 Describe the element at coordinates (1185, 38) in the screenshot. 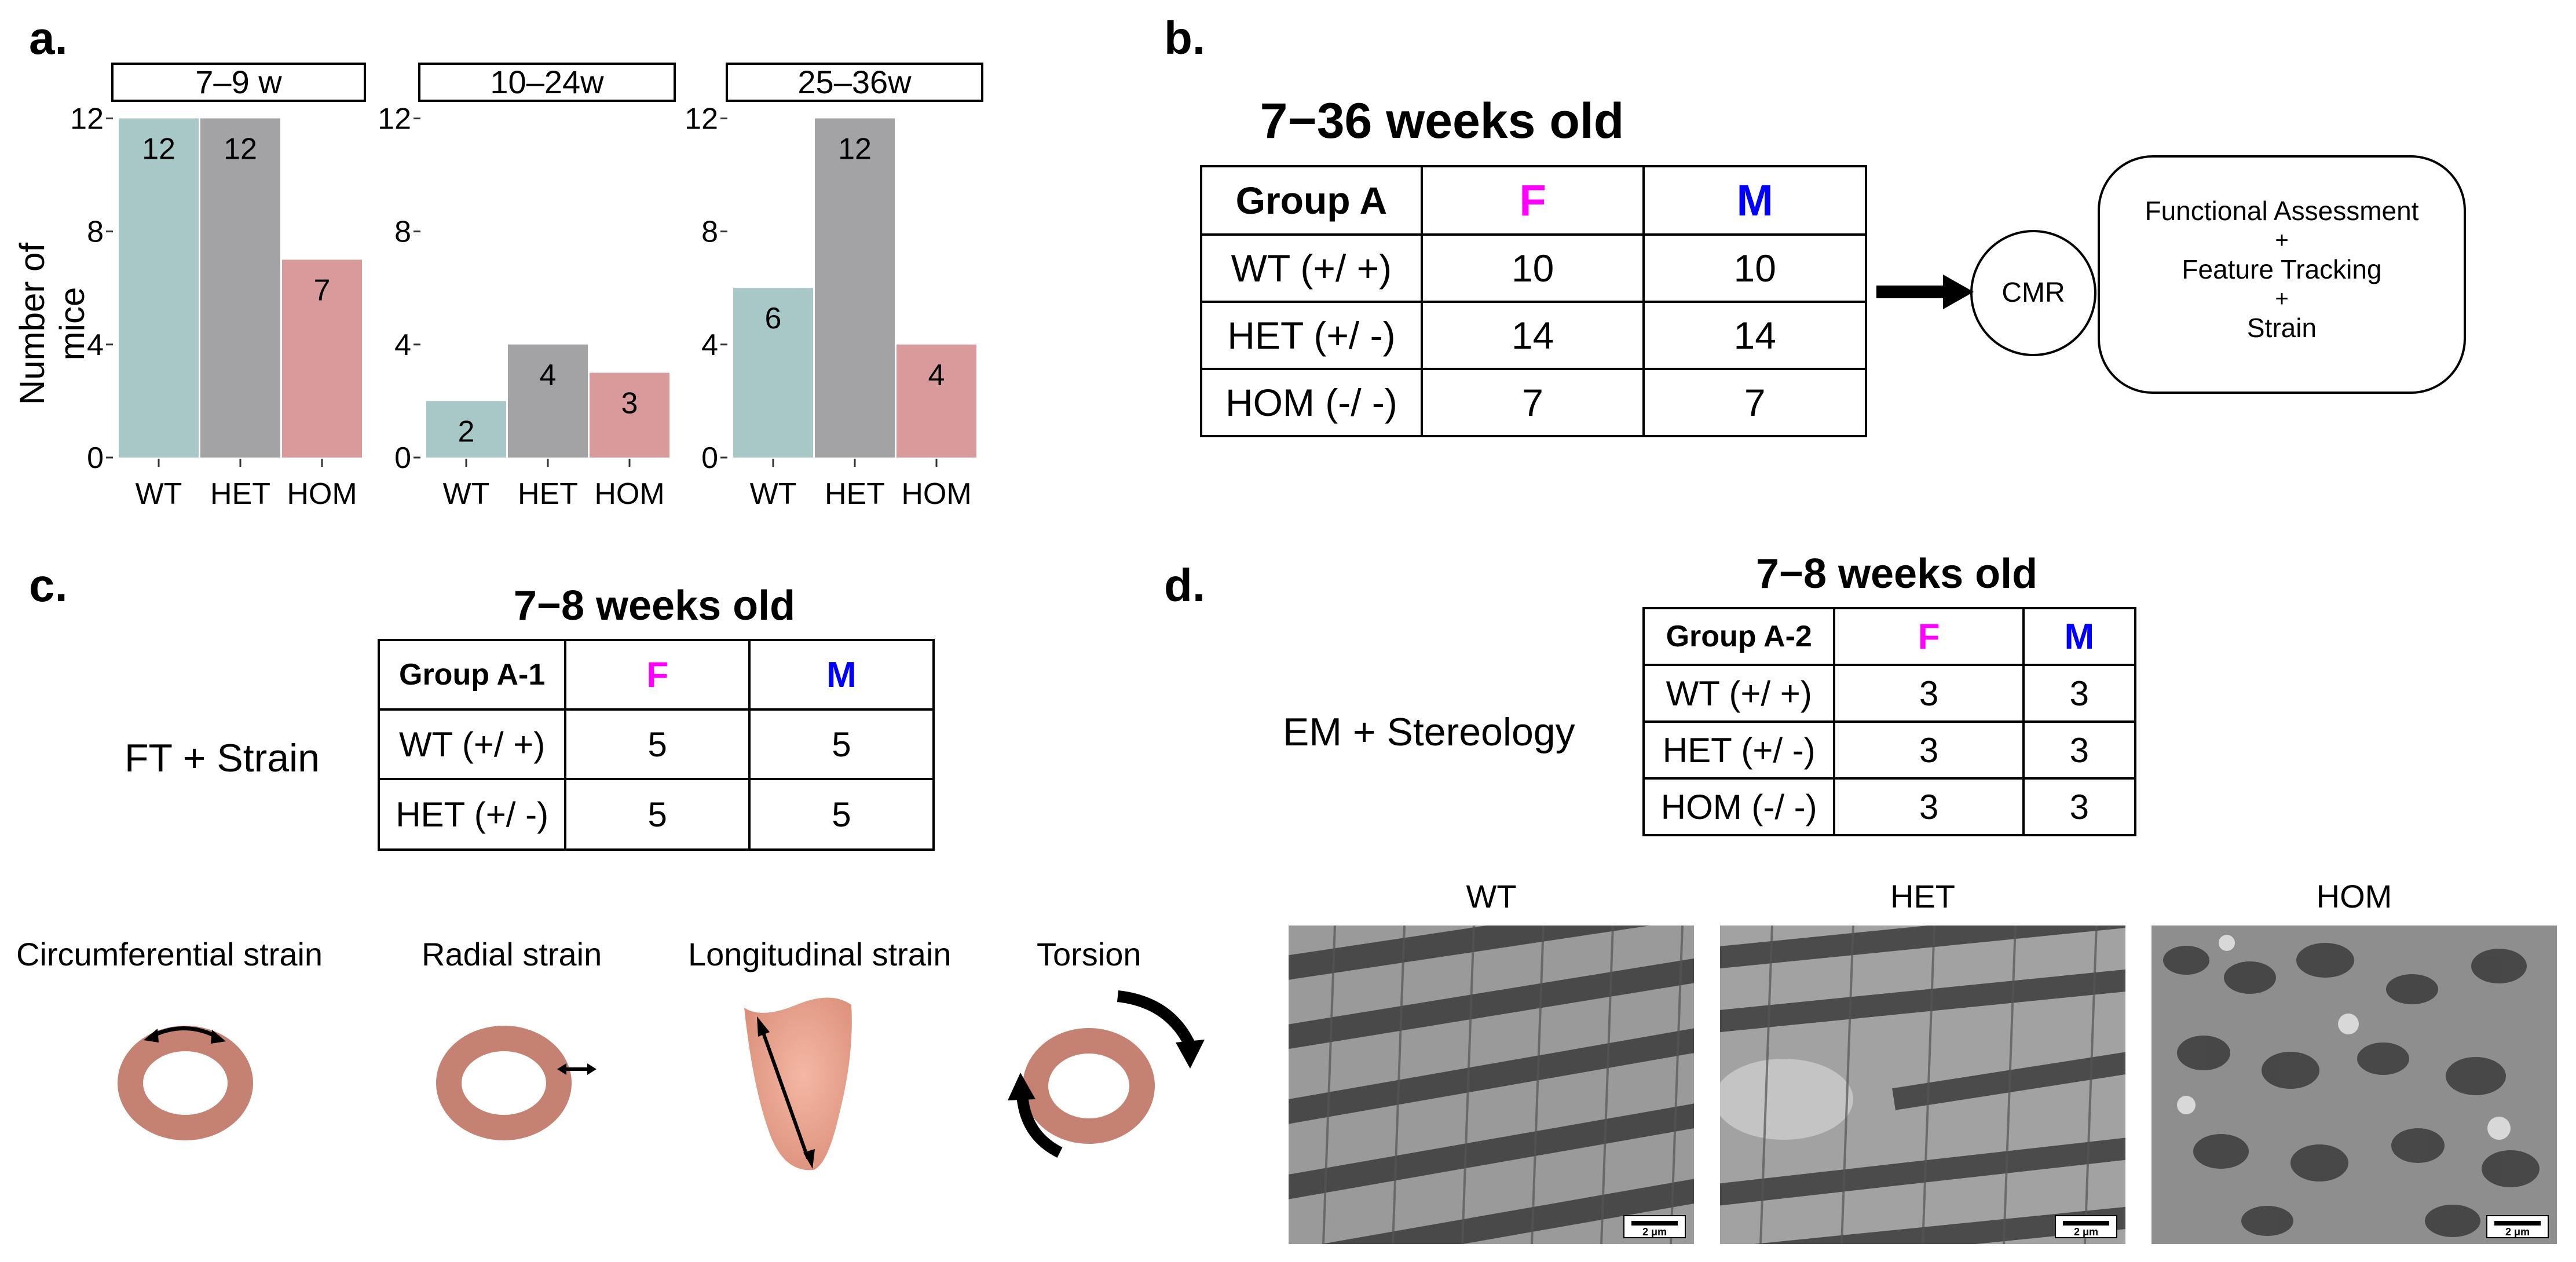

I see `panel-b-label: b.` at that location.